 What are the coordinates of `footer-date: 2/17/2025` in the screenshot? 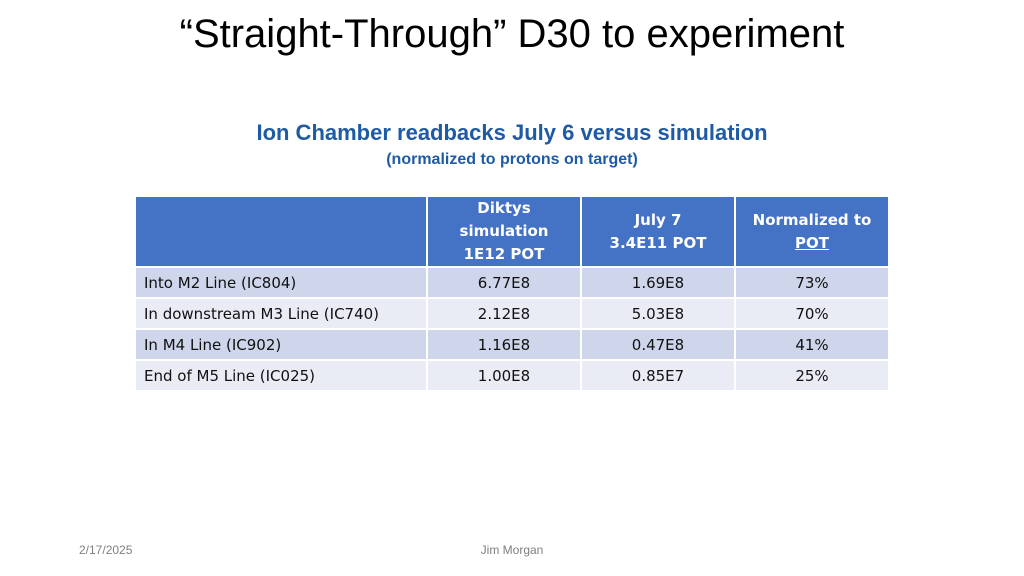 It's located at (106, 550).